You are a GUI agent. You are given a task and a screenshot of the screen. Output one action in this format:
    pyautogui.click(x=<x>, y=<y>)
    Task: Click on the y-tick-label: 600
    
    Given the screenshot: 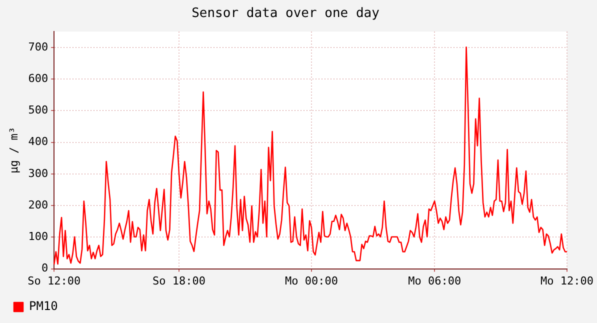 What is the action you would take?
    pyautogui.click(x=38, y=78)
    